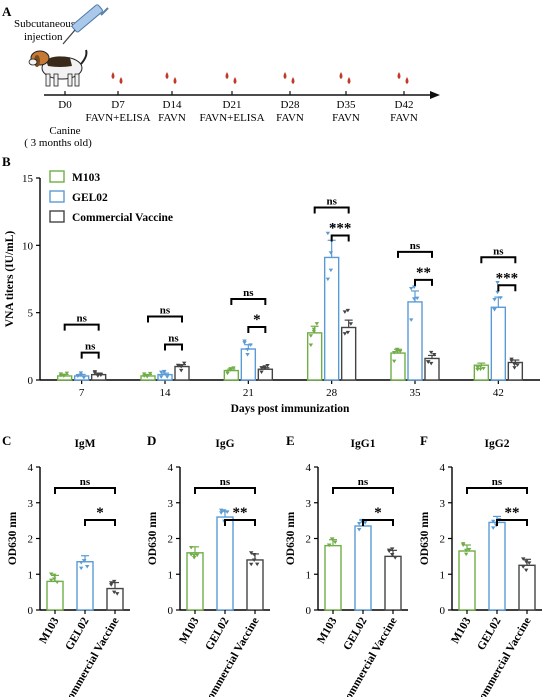 The height and width of the screenshot is (697, 550). What do you see at coordinates (443, 575) in the screenshot?
I see `y-tick-label: 1` at bounding box center [443, 575].